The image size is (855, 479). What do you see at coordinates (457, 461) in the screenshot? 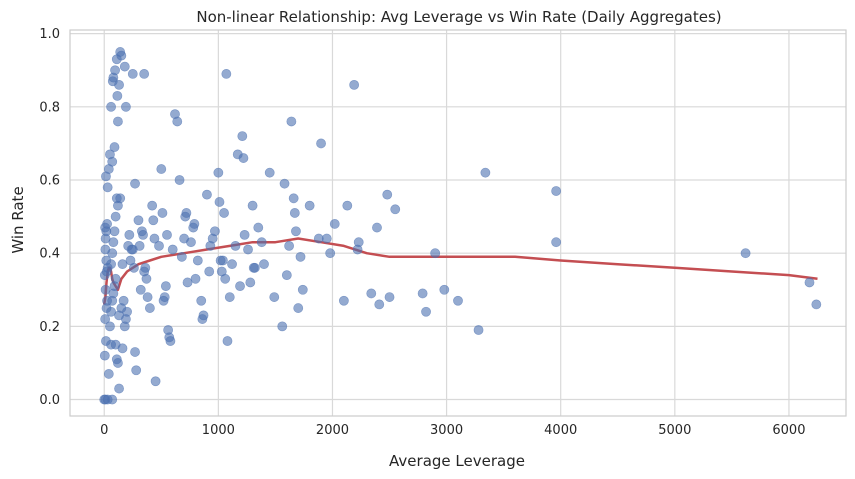
I see `x-axis-label: Average Leverage` at bounding box center [457, 461].